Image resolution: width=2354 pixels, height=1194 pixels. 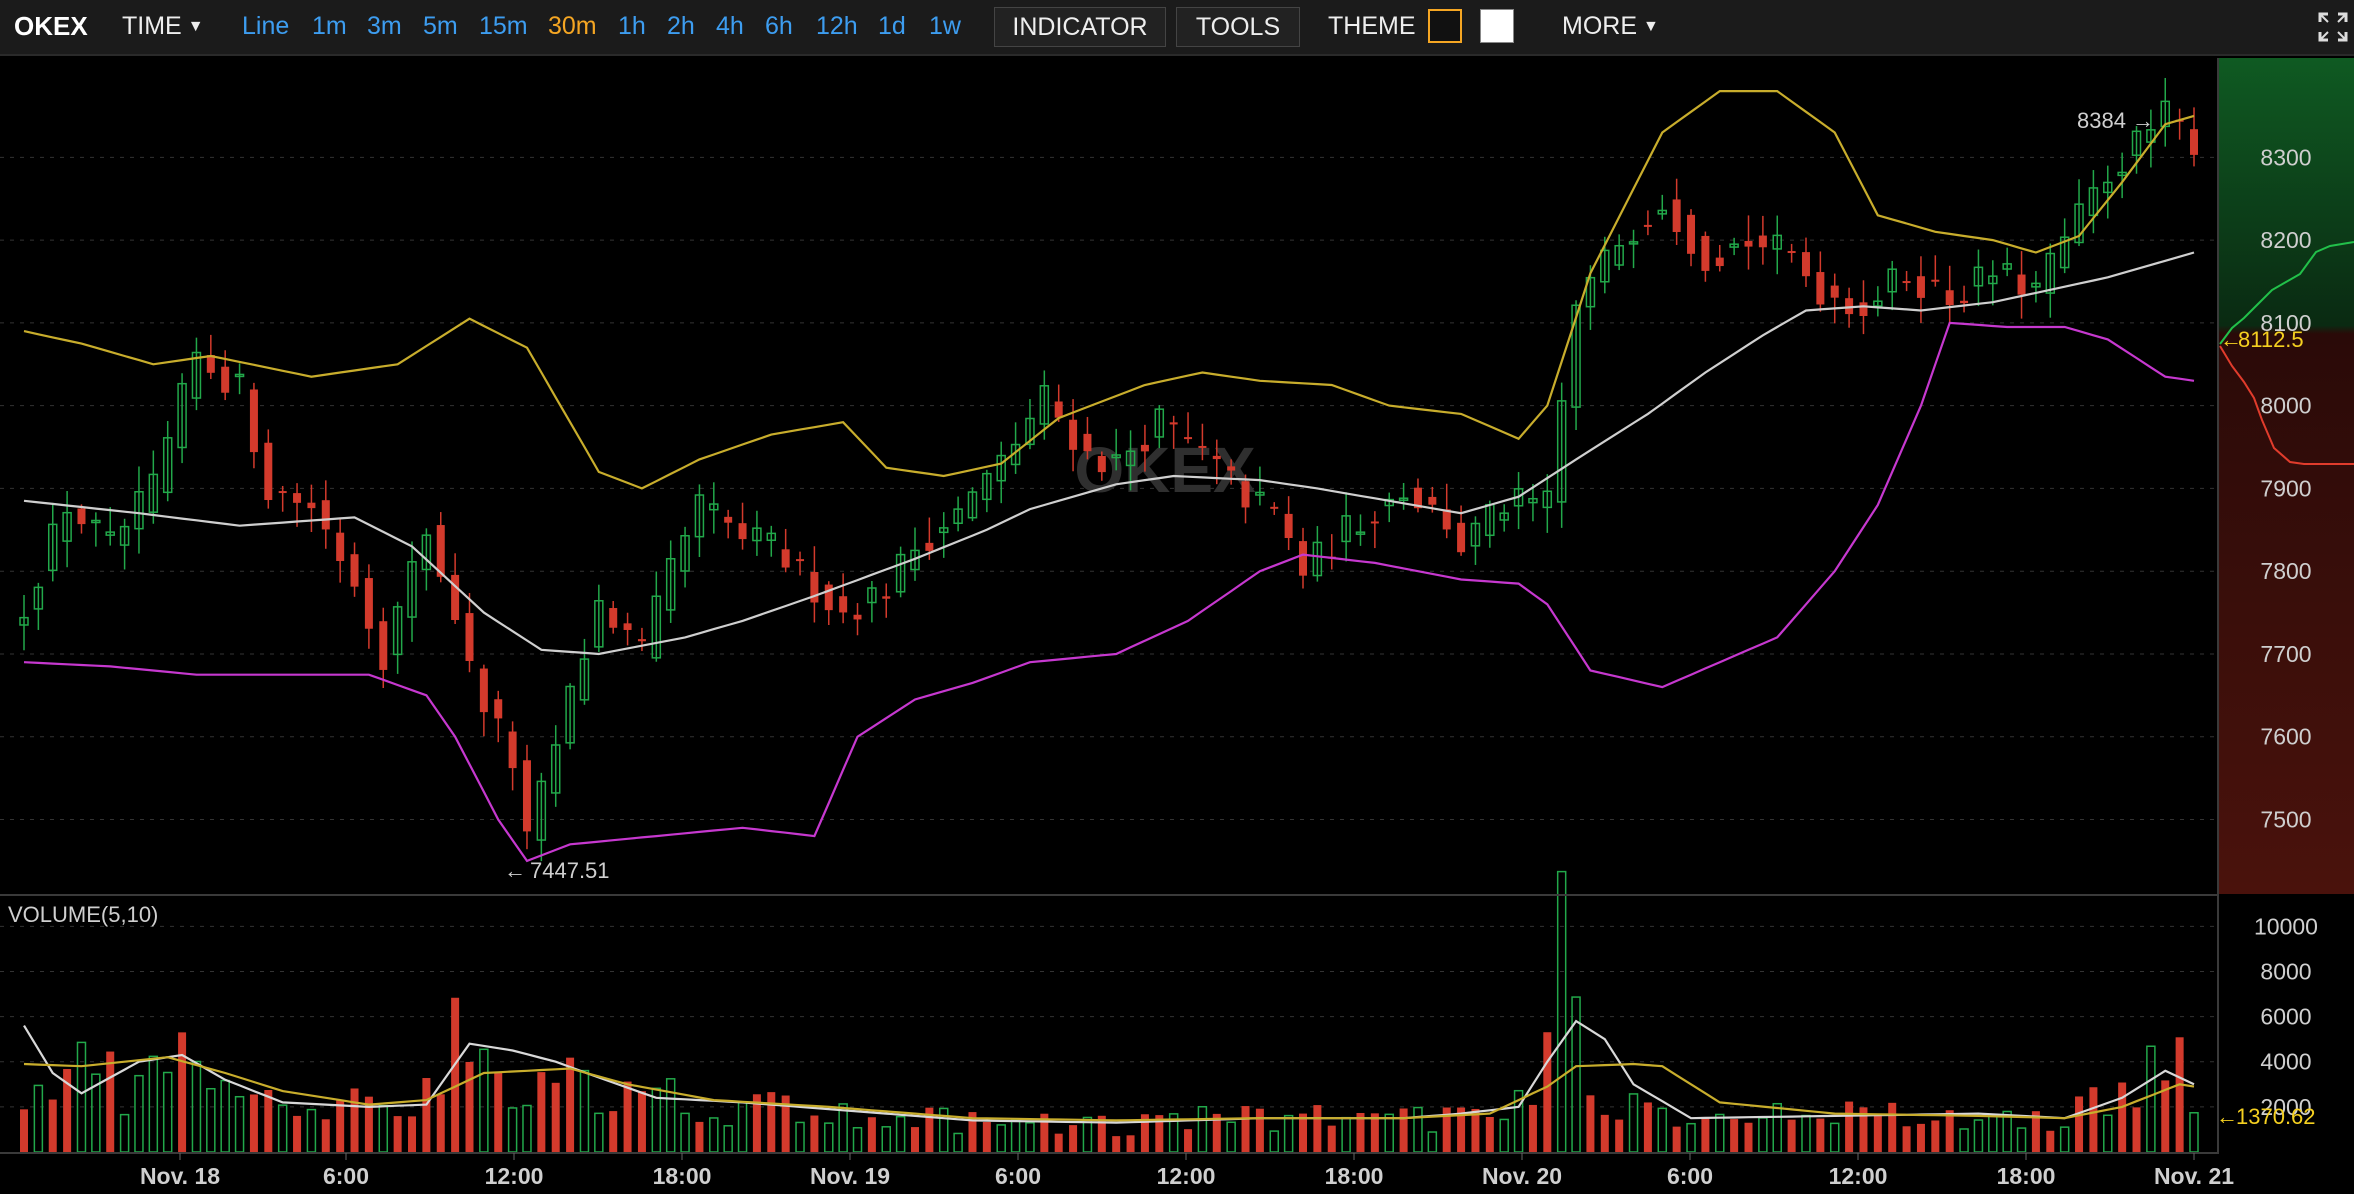 I want to click on interval-5m: 5m, so click(x=440, y=26).